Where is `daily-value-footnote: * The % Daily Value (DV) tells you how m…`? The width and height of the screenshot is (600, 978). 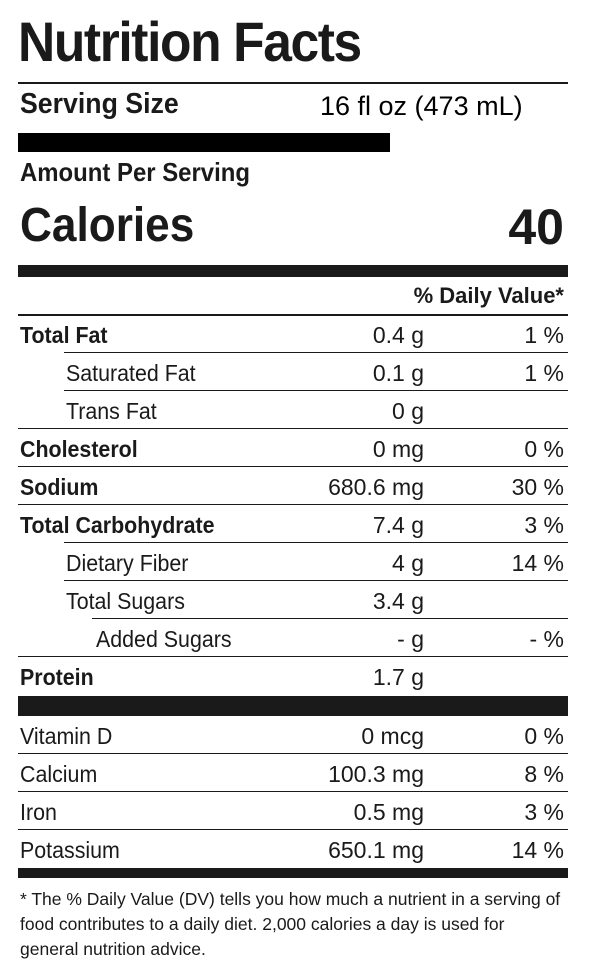
daily-value-footnote: * The % Daily Value (DV) tells you how m… is located at coordinates (290, 924).